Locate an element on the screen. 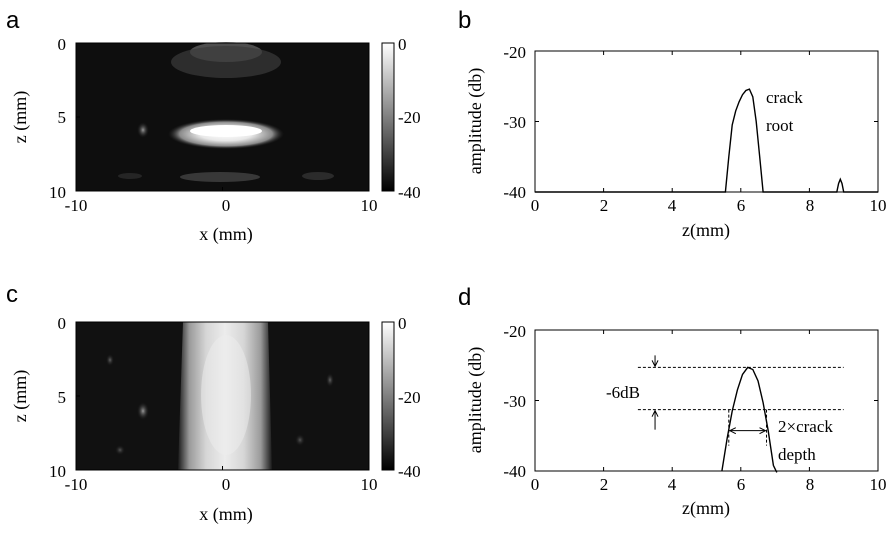 This screenshot has height=536, width=893. panel-label-d: d is located at coordinates (464, 297).